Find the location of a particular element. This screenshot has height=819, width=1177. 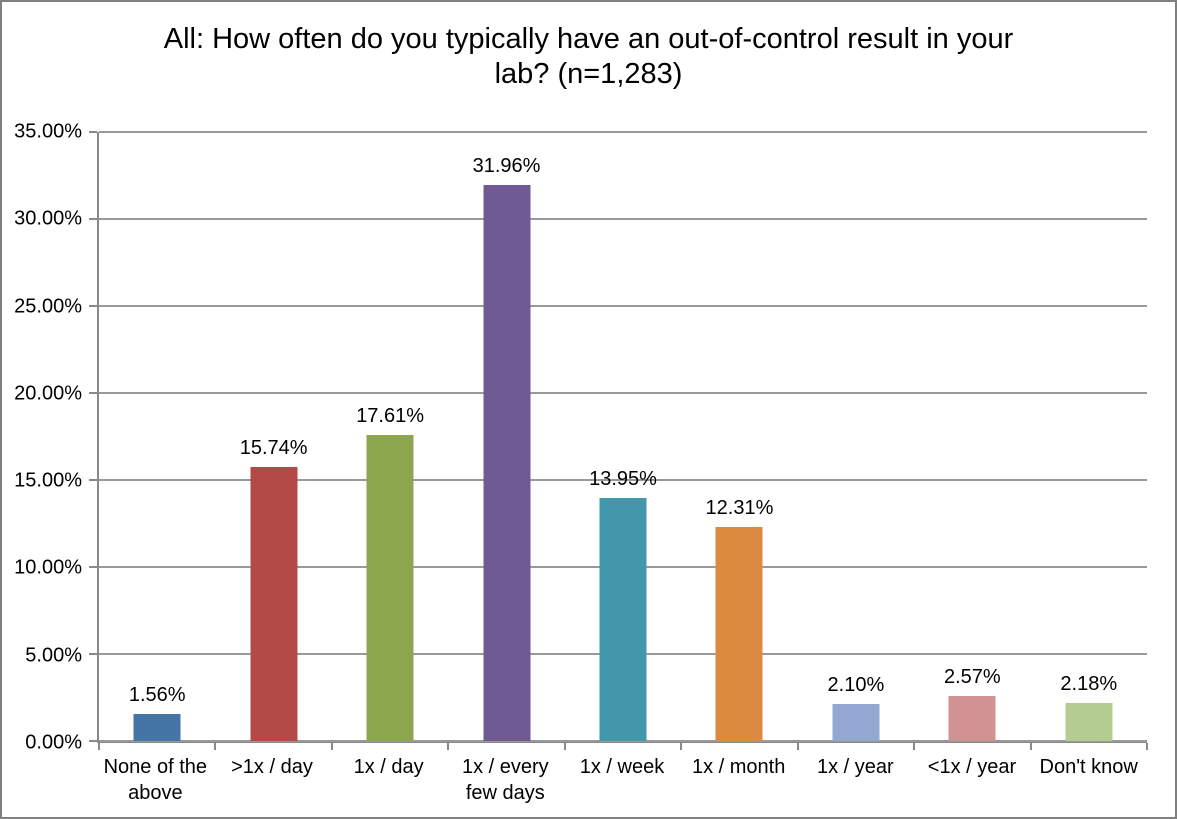

x-category-label: 1x / week is located at coordinates (622, 767).